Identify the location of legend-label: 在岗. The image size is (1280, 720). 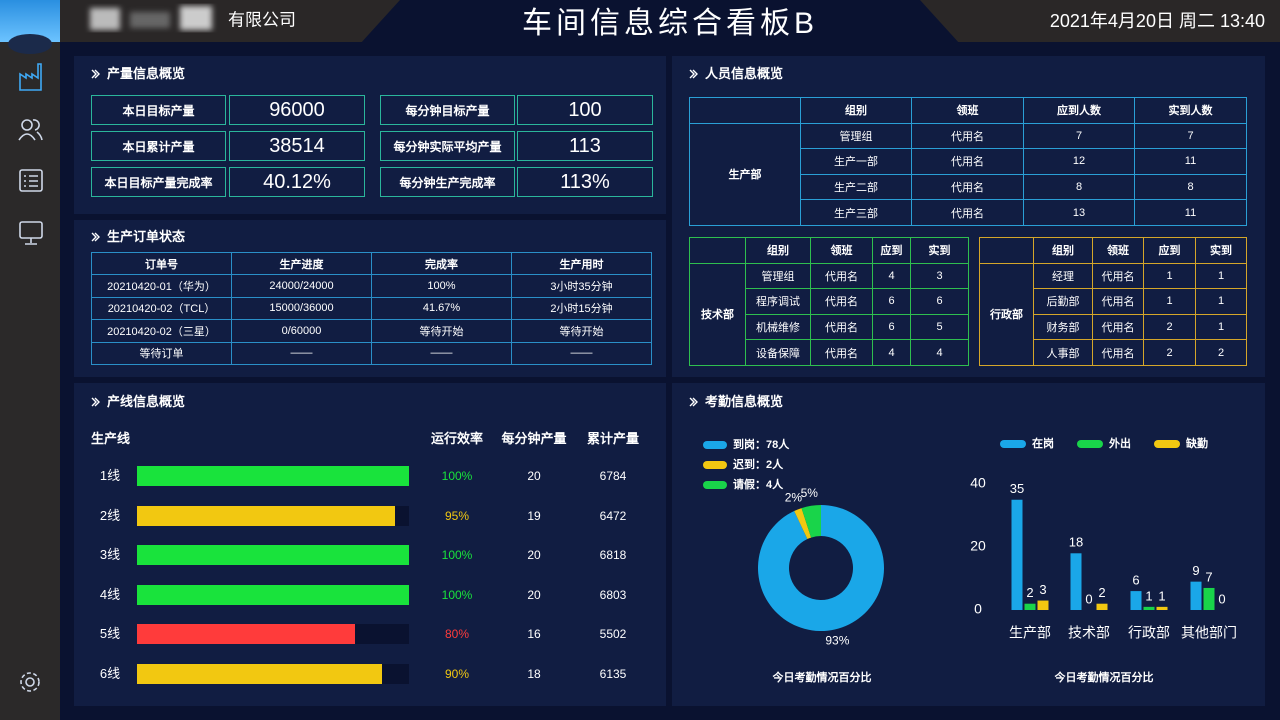
(1043, 443).